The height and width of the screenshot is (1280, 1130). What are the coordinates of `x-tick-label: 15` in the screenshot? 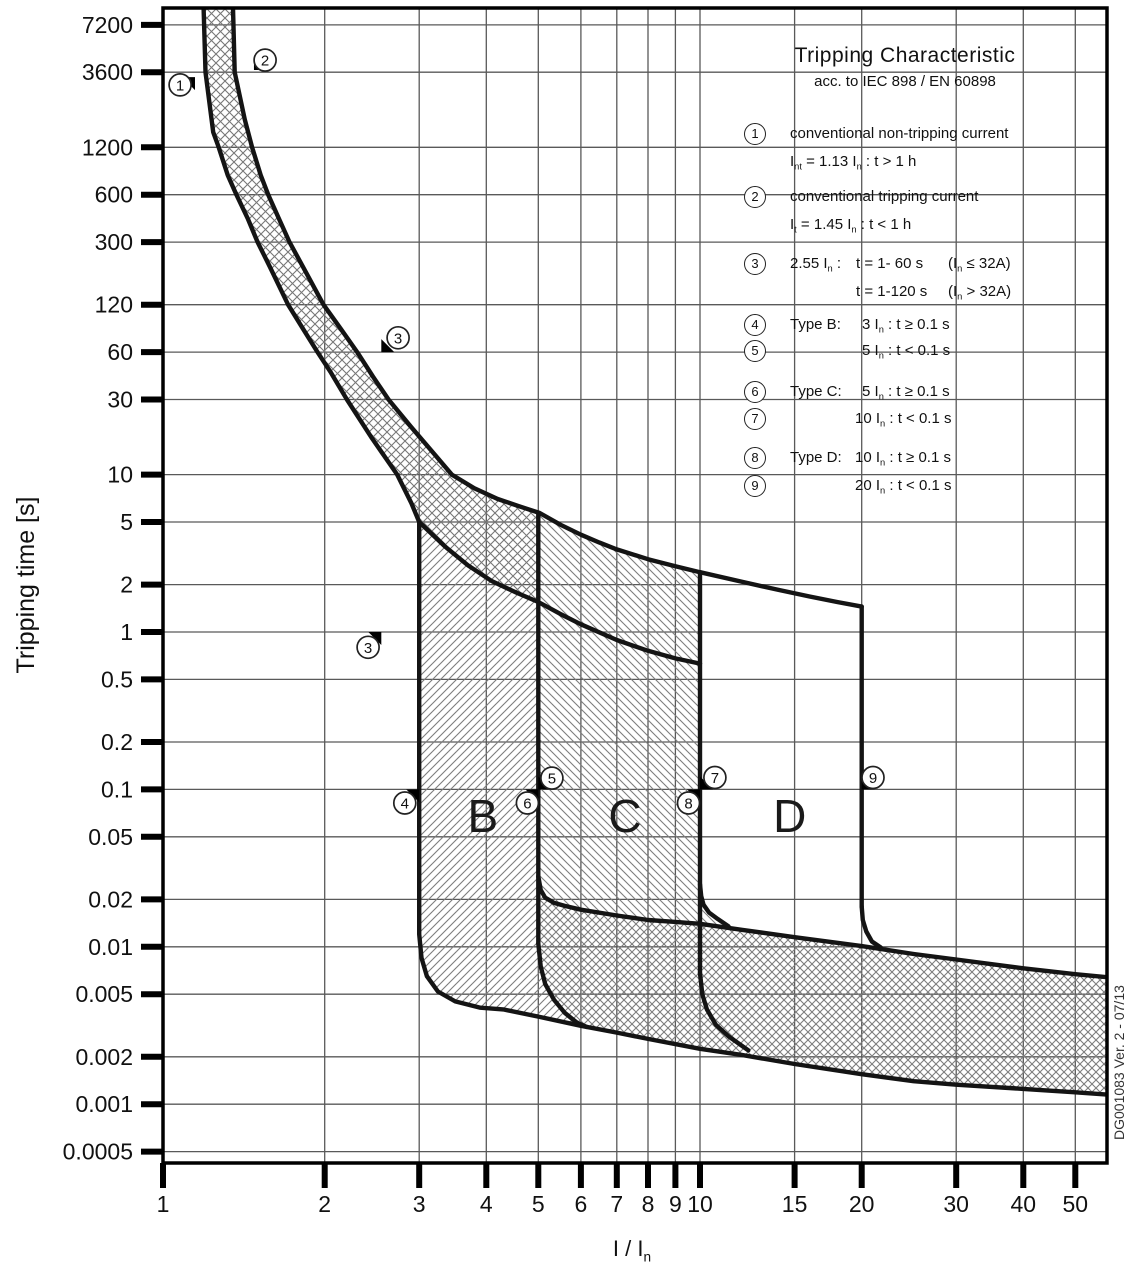 It's located at (795, 1204).